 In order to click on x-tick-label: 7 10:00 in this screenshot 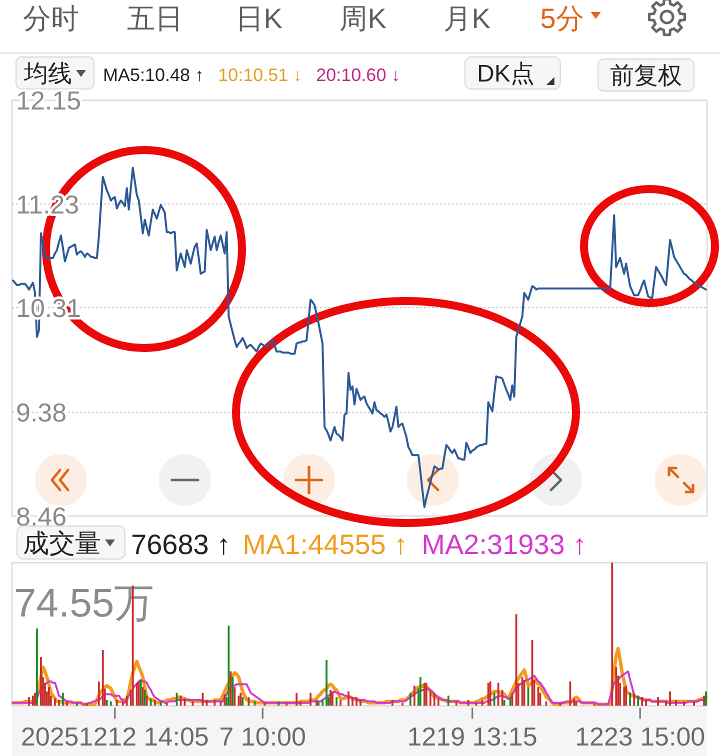, I will do `click(262, 737)`.